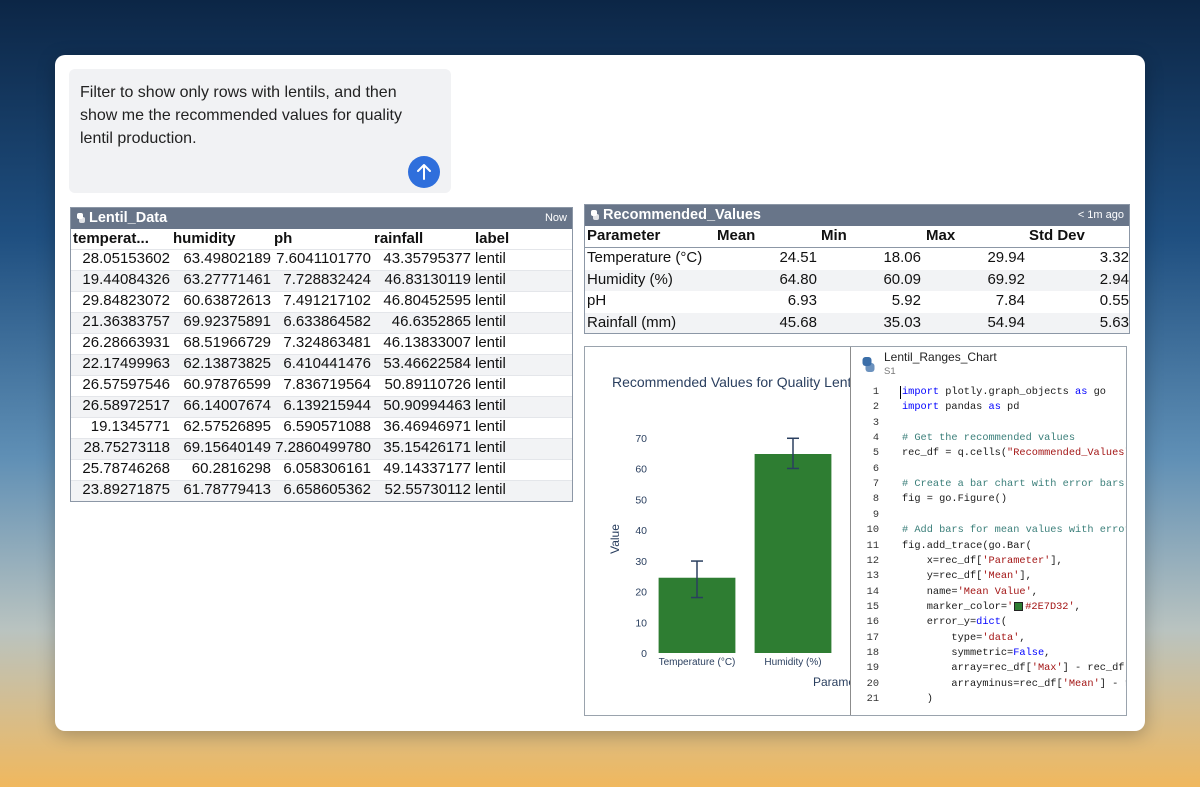  Describe the element at coordinates (327, 279) in the screenshot. I see `table-cell: 7.728832424` at that location.